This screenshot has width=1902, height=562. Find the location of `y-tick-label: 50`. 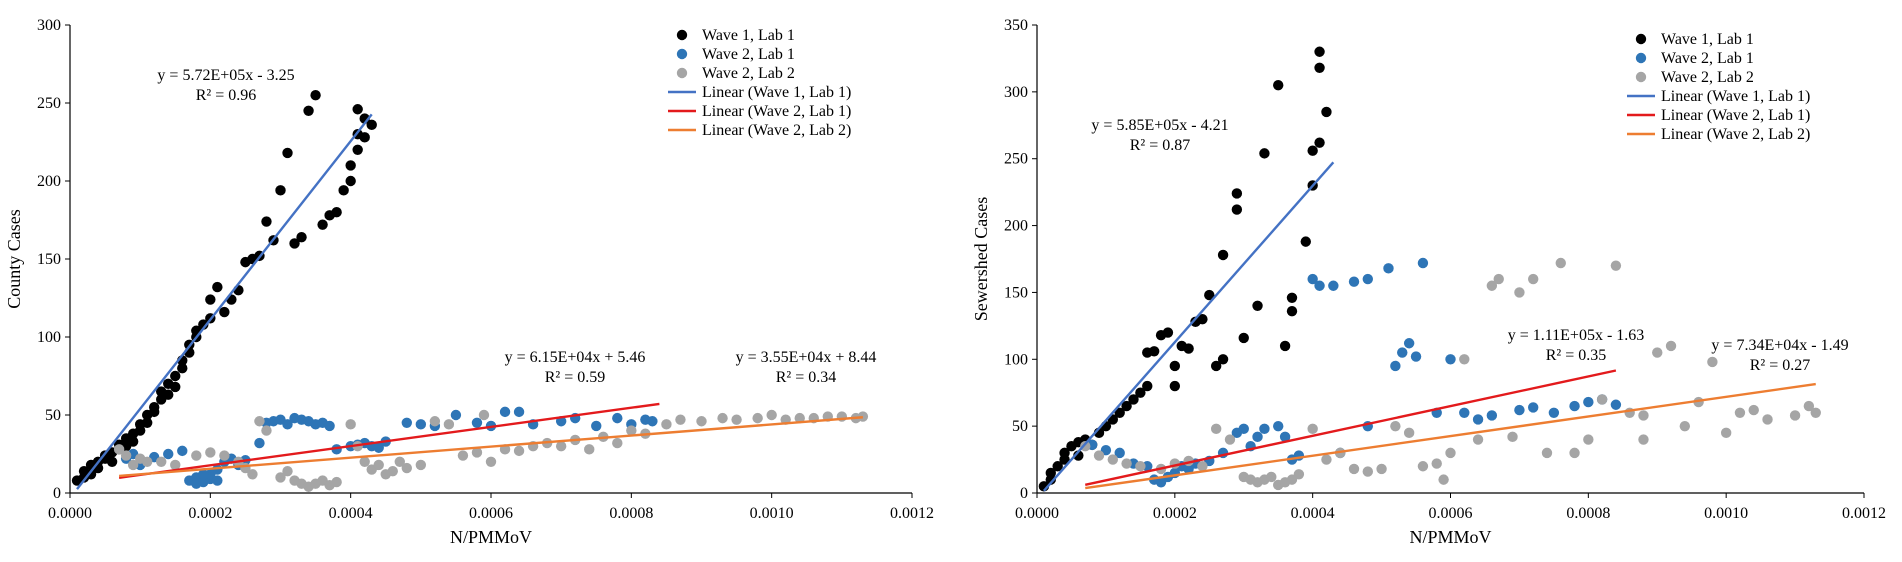

y-tick-label: 50 is located at coordinates (53, 415).